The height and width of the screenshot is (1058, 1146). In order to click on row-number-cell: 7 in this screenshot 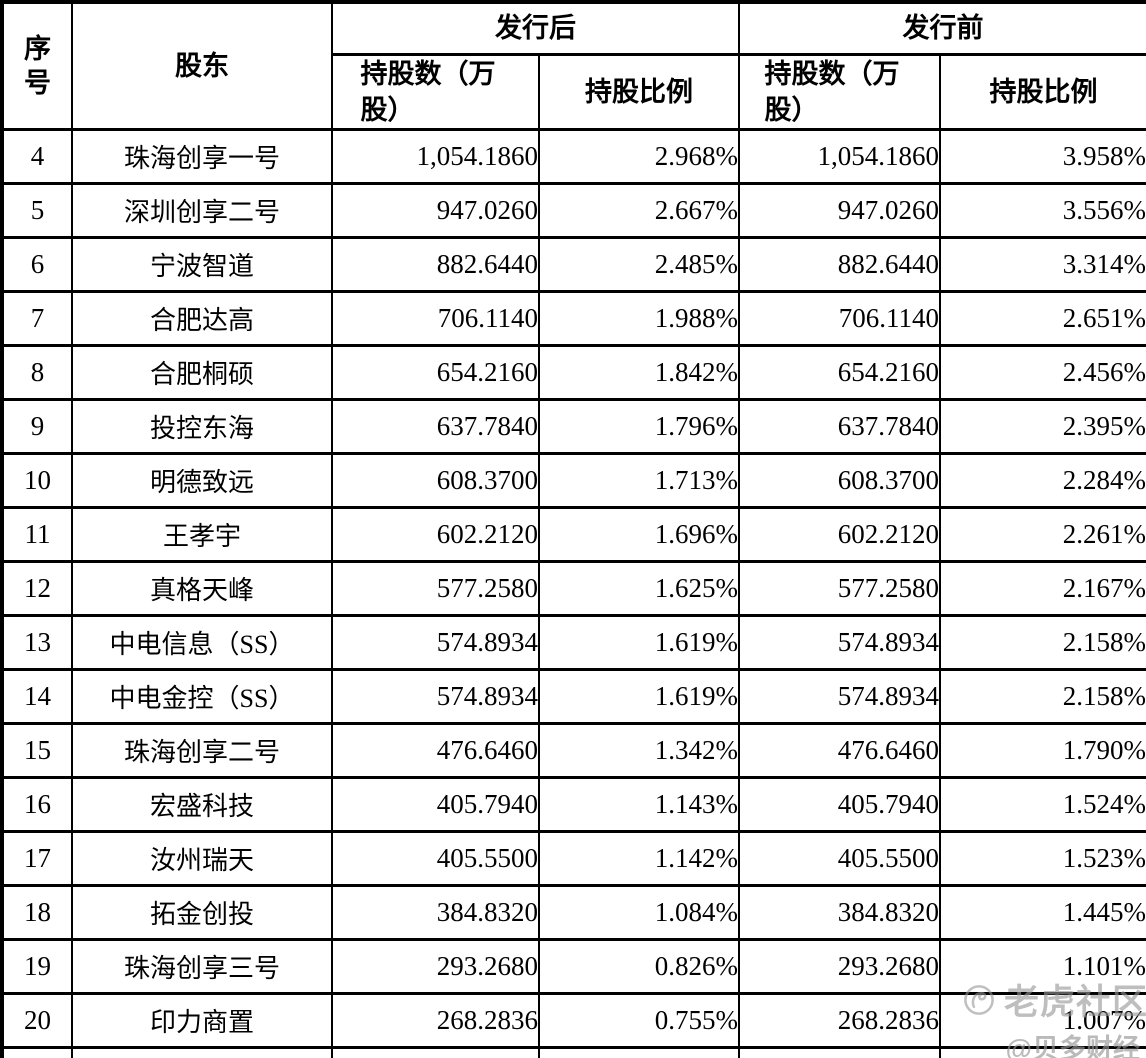, I will do `click(37, 318)`.